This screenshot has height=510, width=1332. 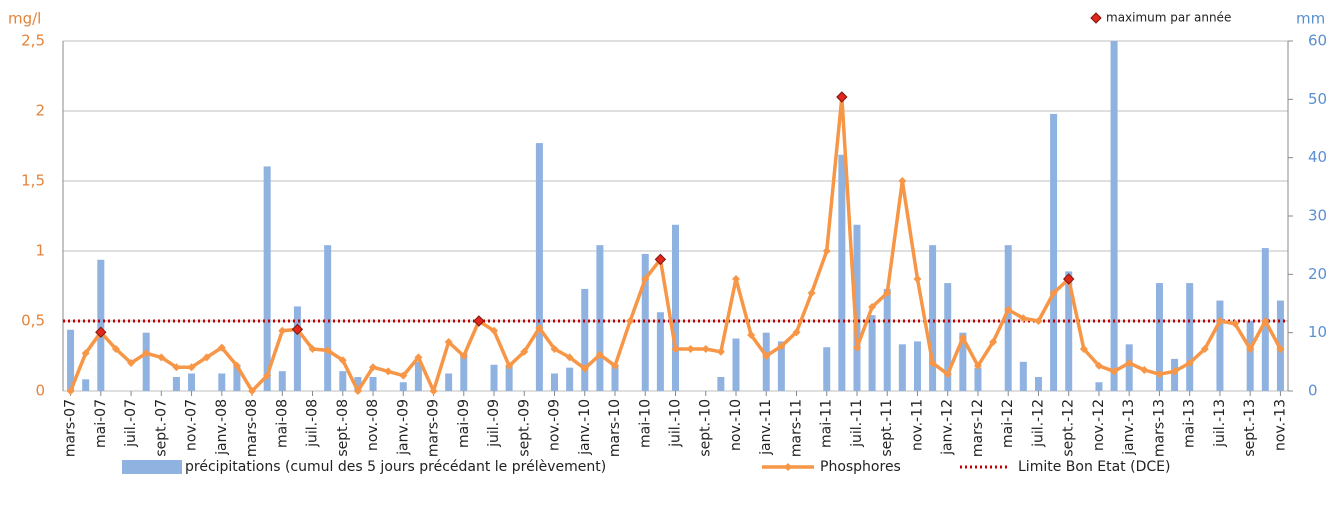 I want to click on legend-swatch, so click(x=152, y=467).